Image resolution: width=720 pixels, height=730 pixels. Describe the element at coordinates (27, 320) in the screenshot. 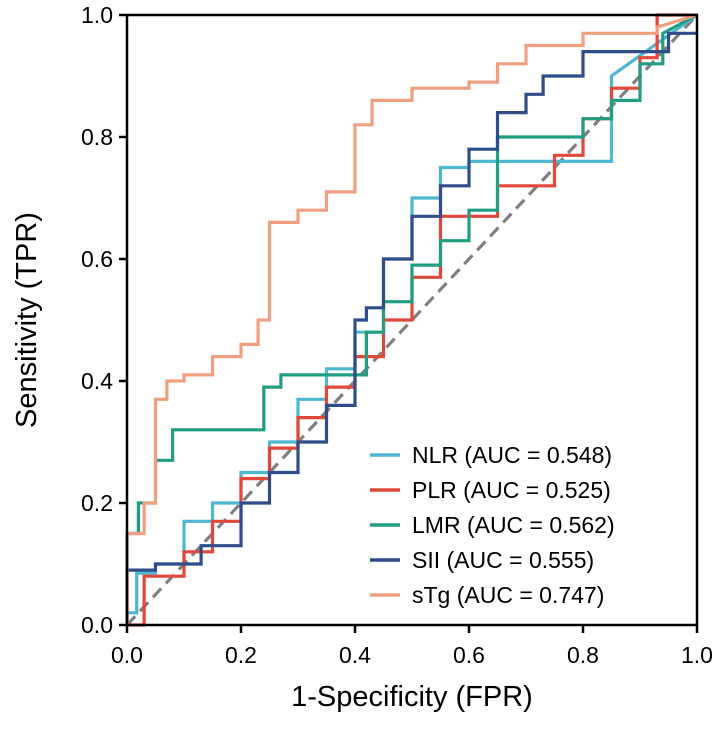

I see `y-axis-title: Sensitivity (TPR)` at that location.